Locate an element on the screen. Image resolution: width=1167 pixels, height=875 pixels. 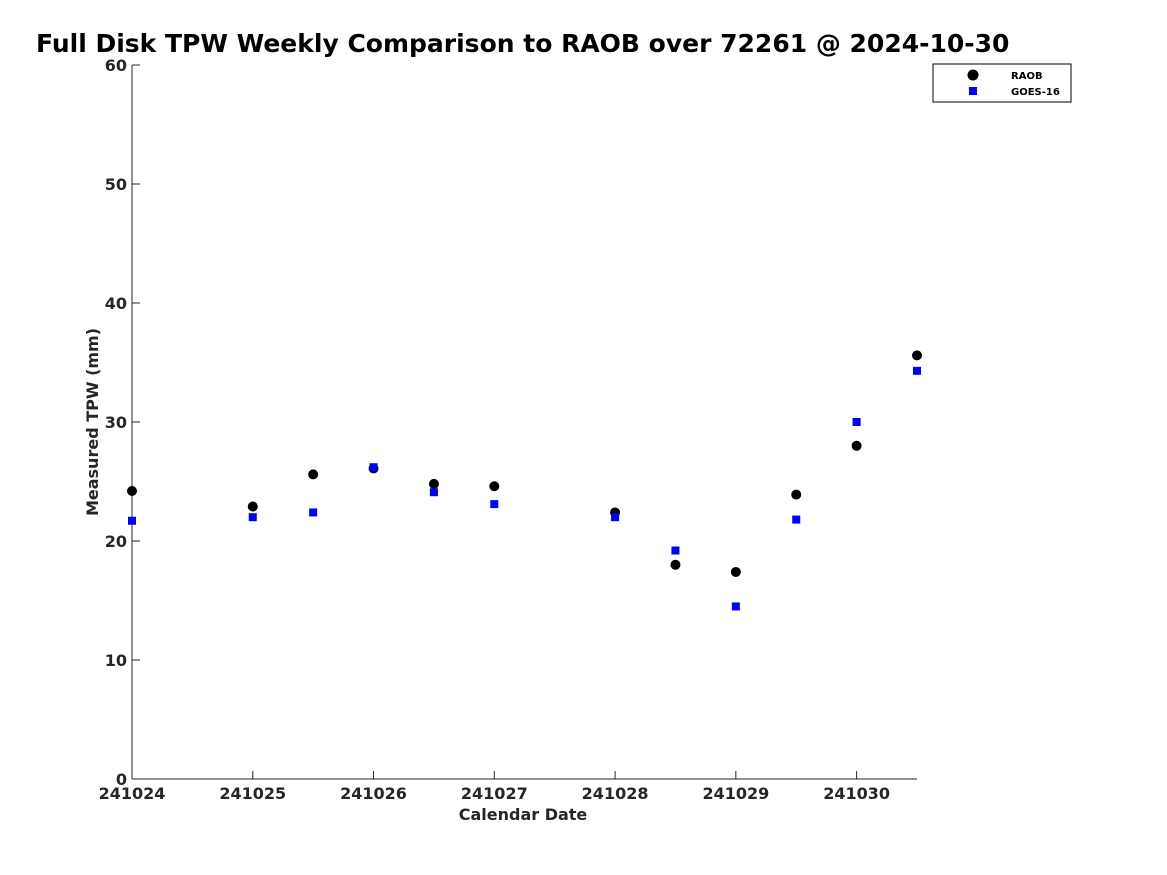
y-tick-label: 60 is located at coordinates (116, 65).